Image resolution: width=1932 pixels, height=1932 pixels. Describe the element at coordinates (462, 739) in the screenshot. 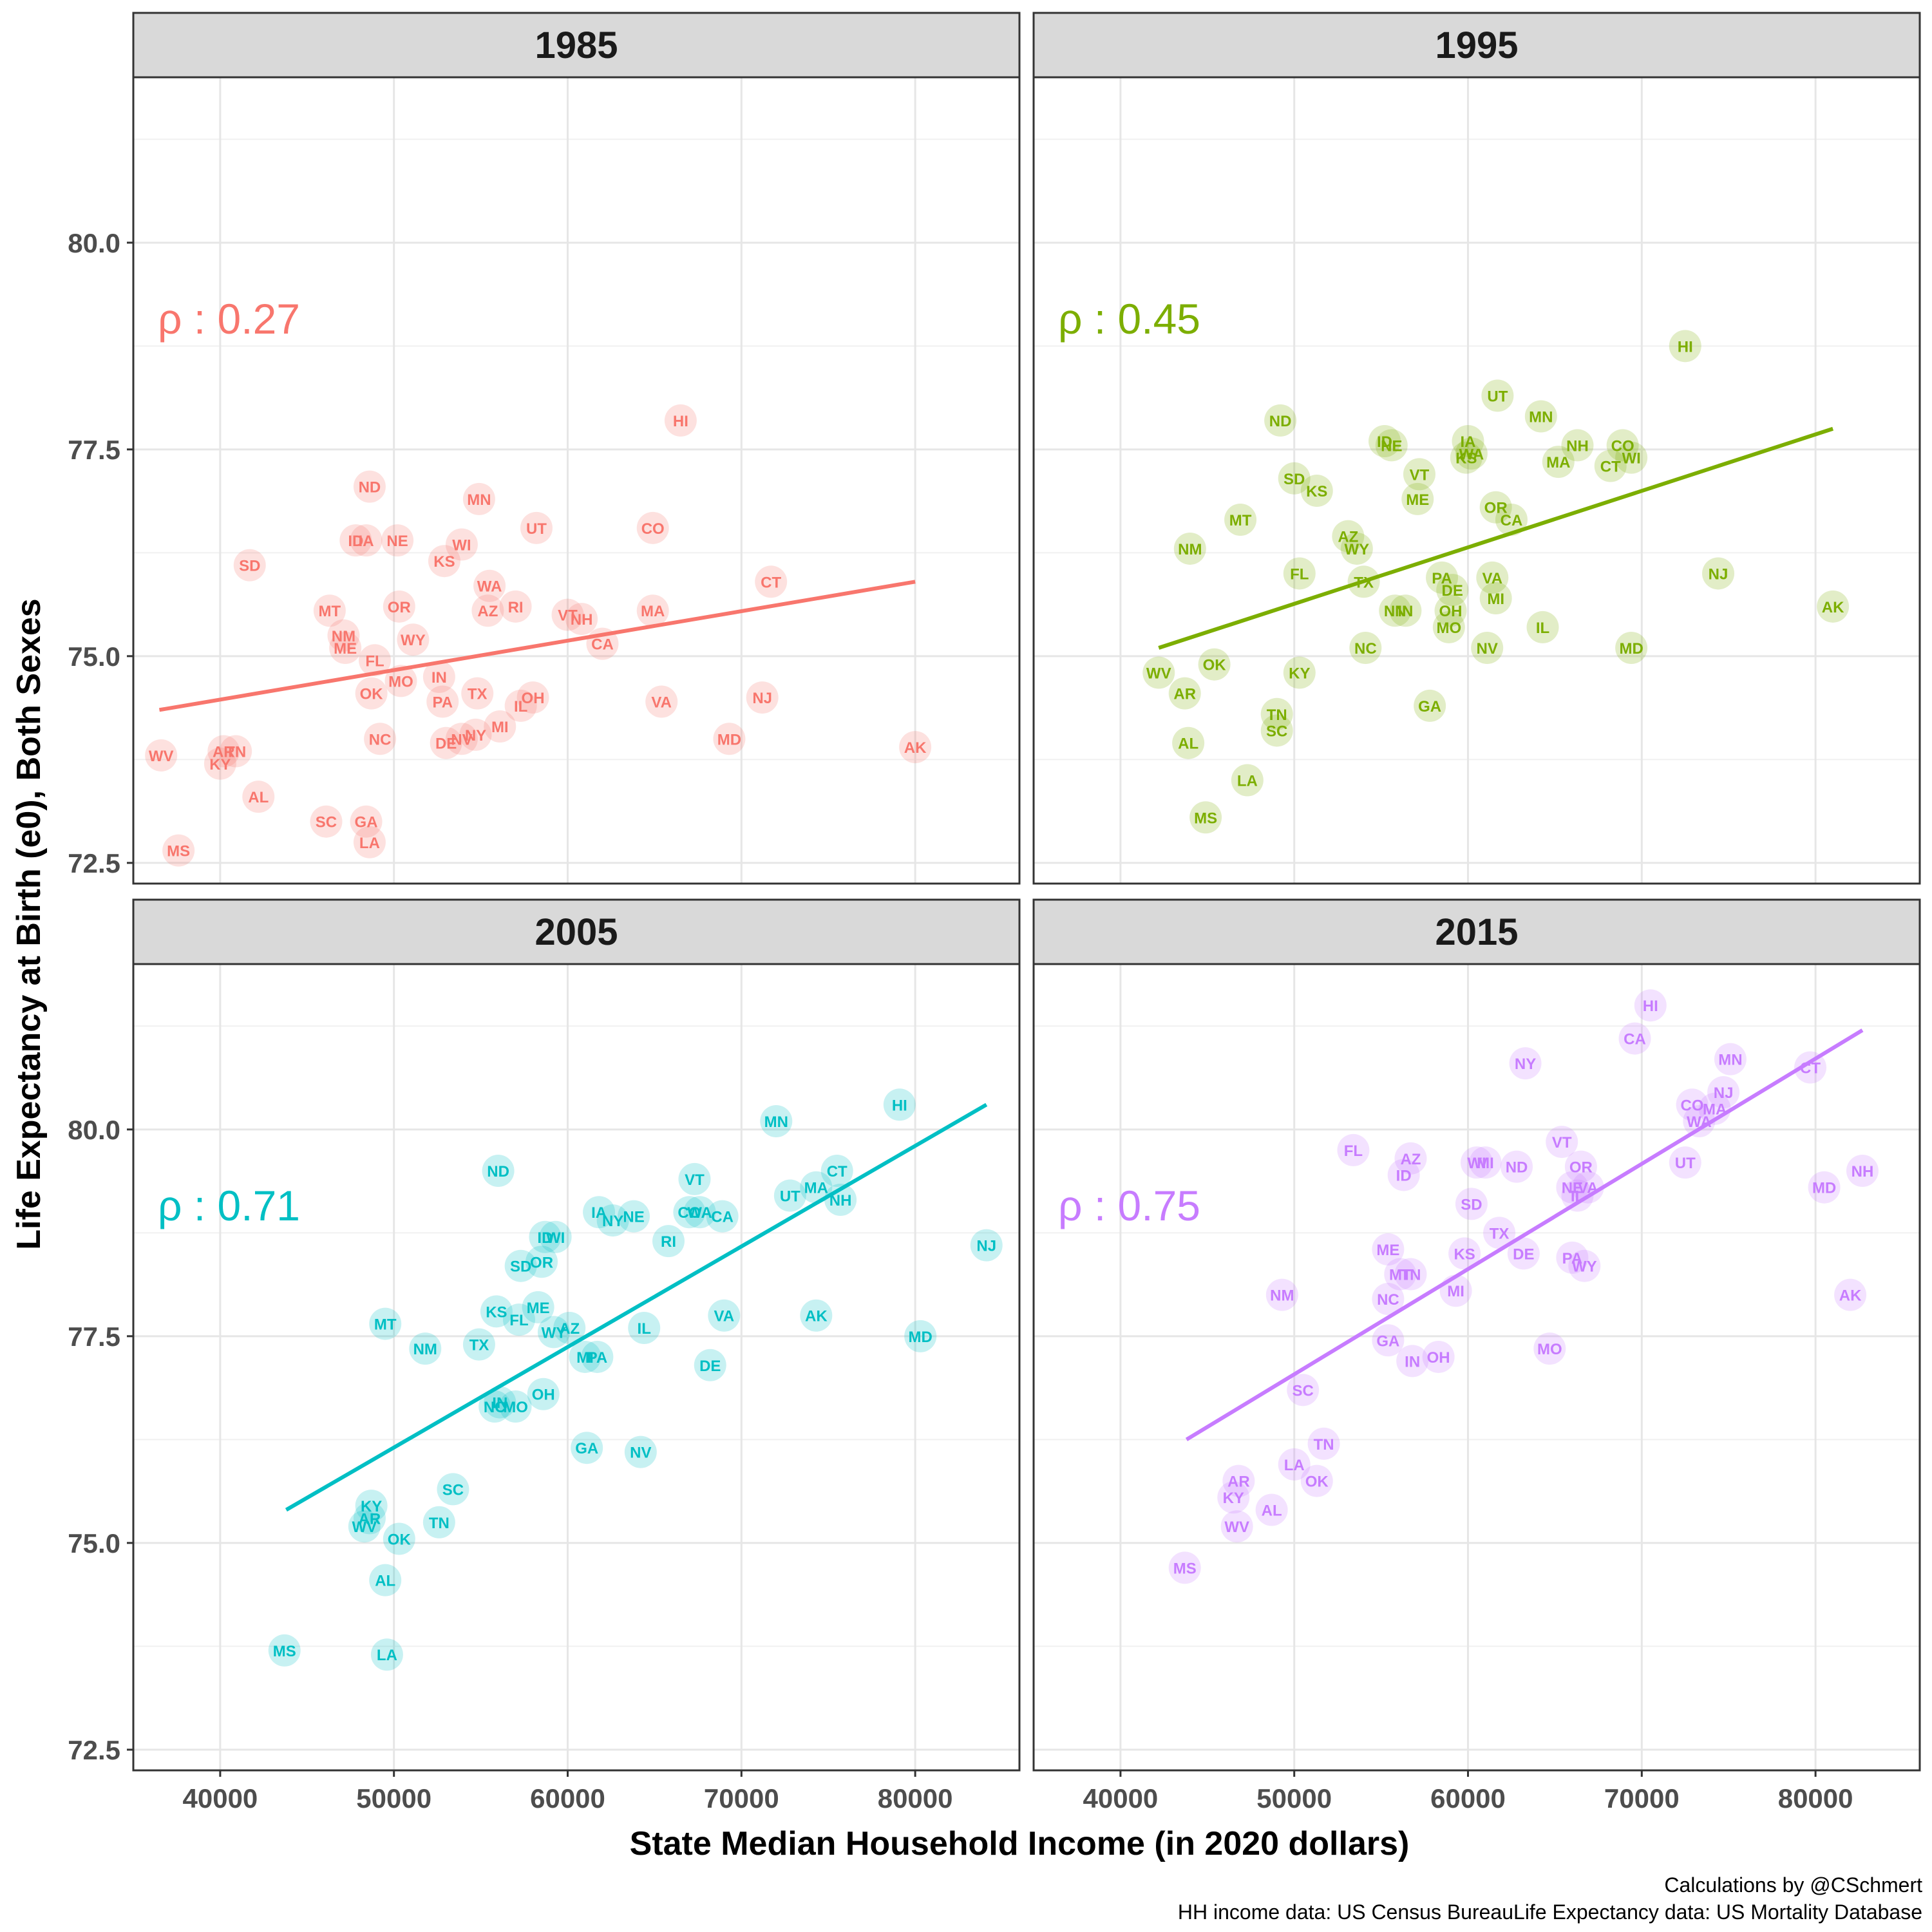

I see `point-nv` at that location.